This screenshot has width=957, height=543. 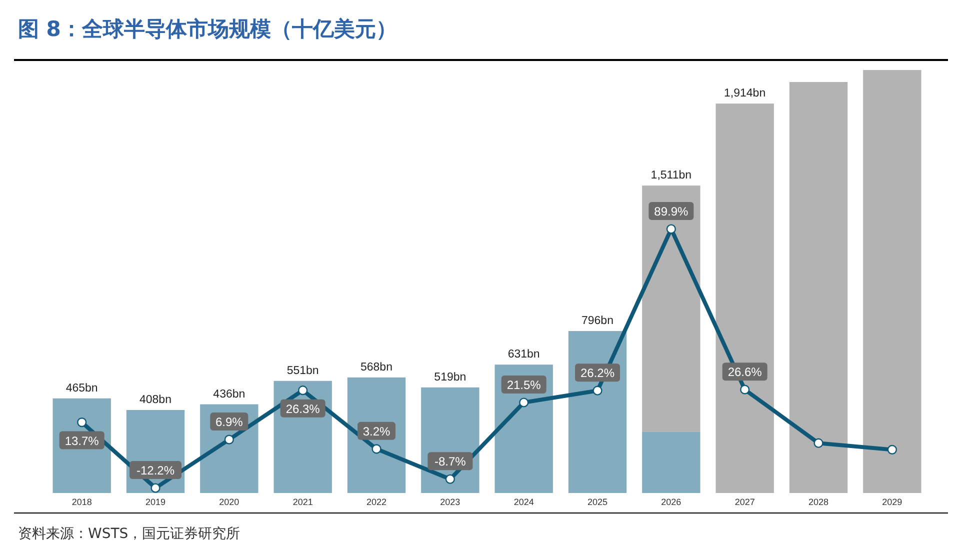 I want to click on data-label: 6.9%, so click(x=229, y=422).